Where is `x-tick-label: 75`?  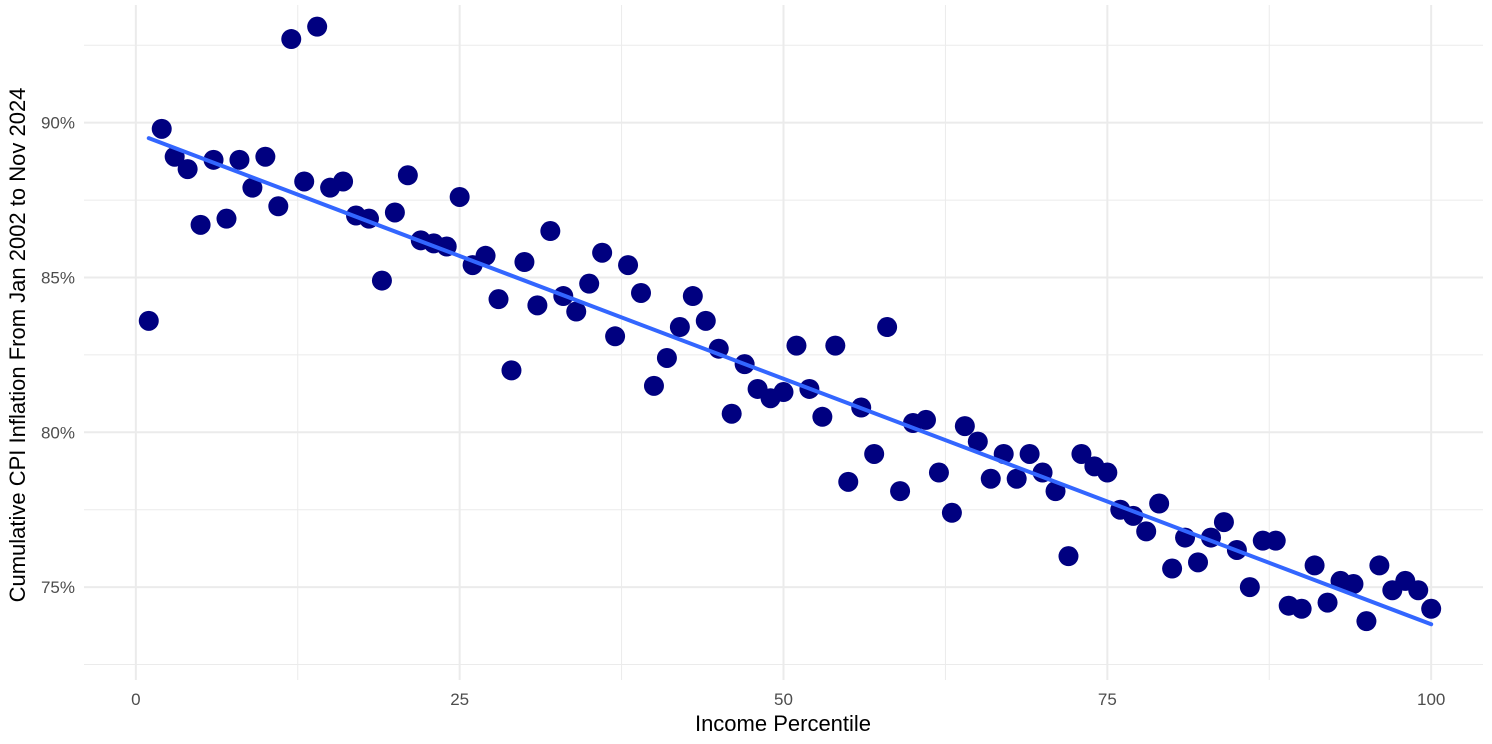
x-tick-label: 75 is located at coordinates (1107, 699).